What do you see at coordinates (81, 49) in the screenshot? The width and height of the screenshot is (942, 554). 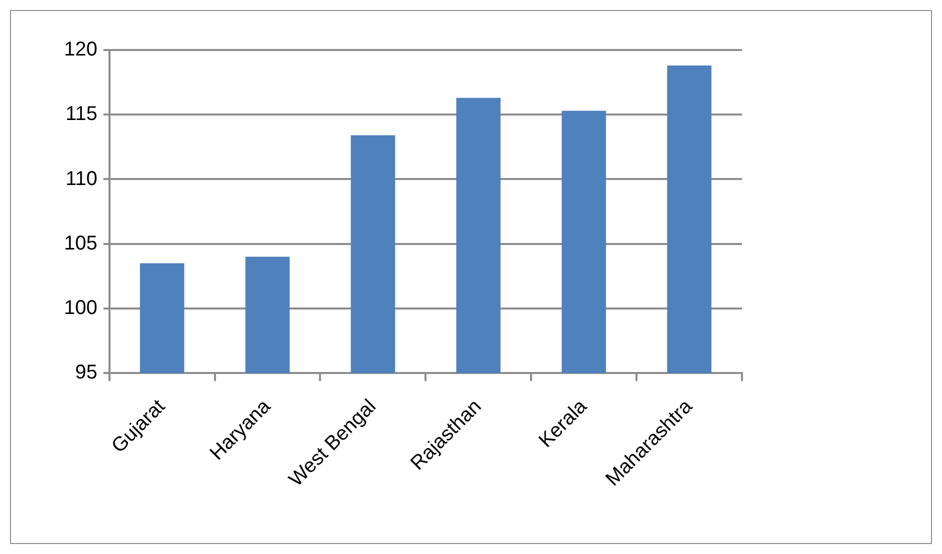 I see `y-tick-label: 120` at bounding box center [81, 49].